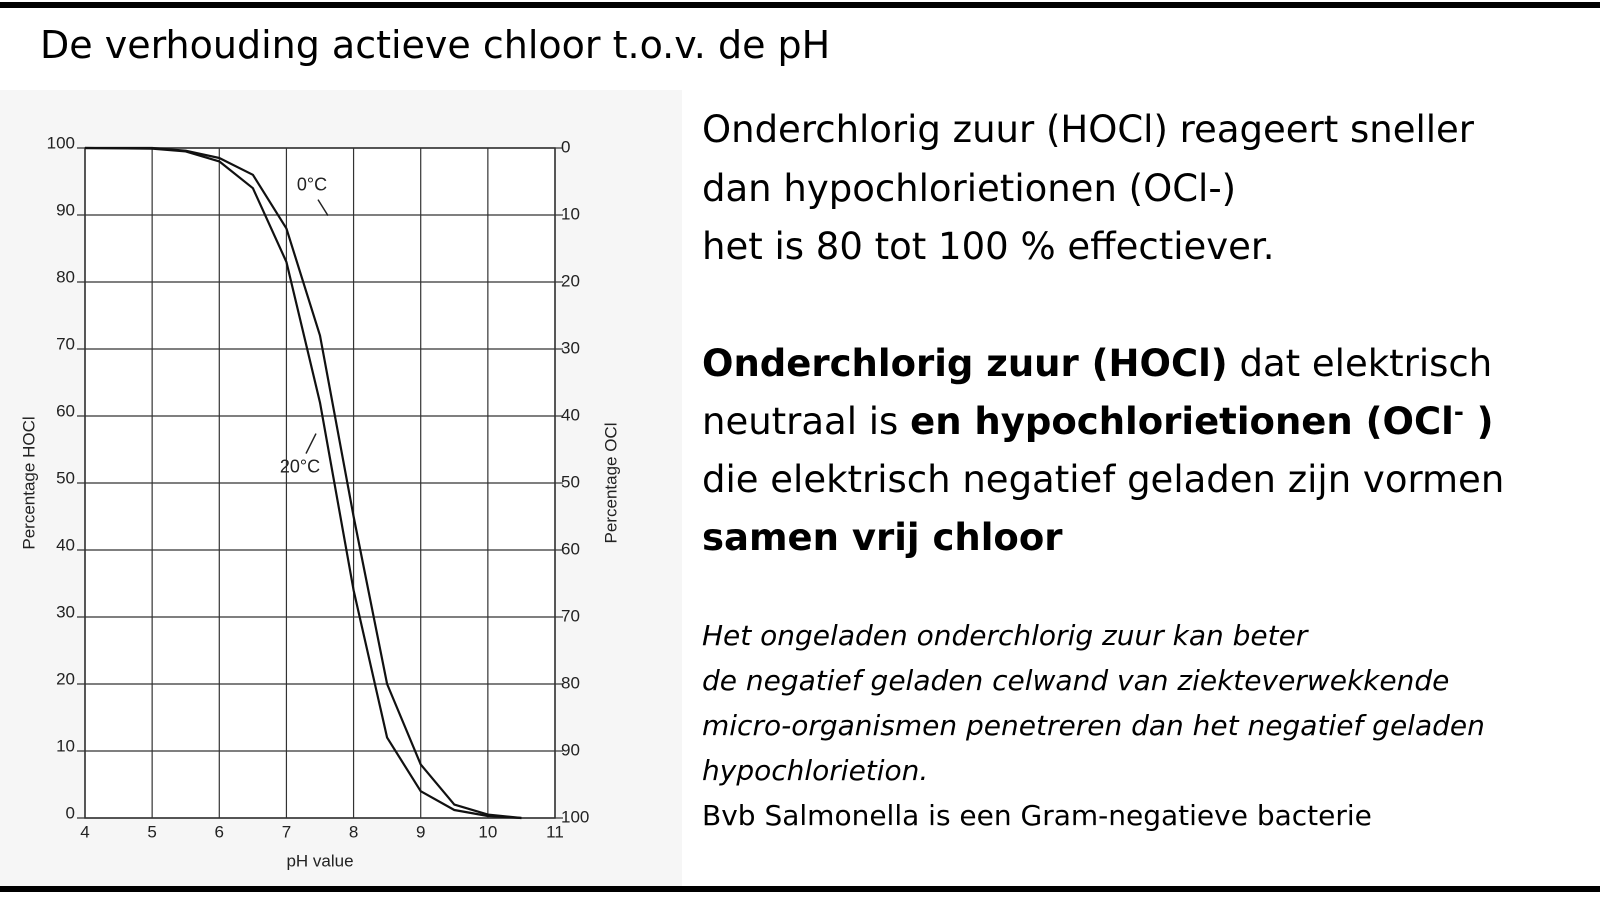 This screenshot has width=1600, height=900. What do you see at coordinates (61, 142) in the screenshot?
I see `y-tick-label: 100` at bounding box center [61, 142].